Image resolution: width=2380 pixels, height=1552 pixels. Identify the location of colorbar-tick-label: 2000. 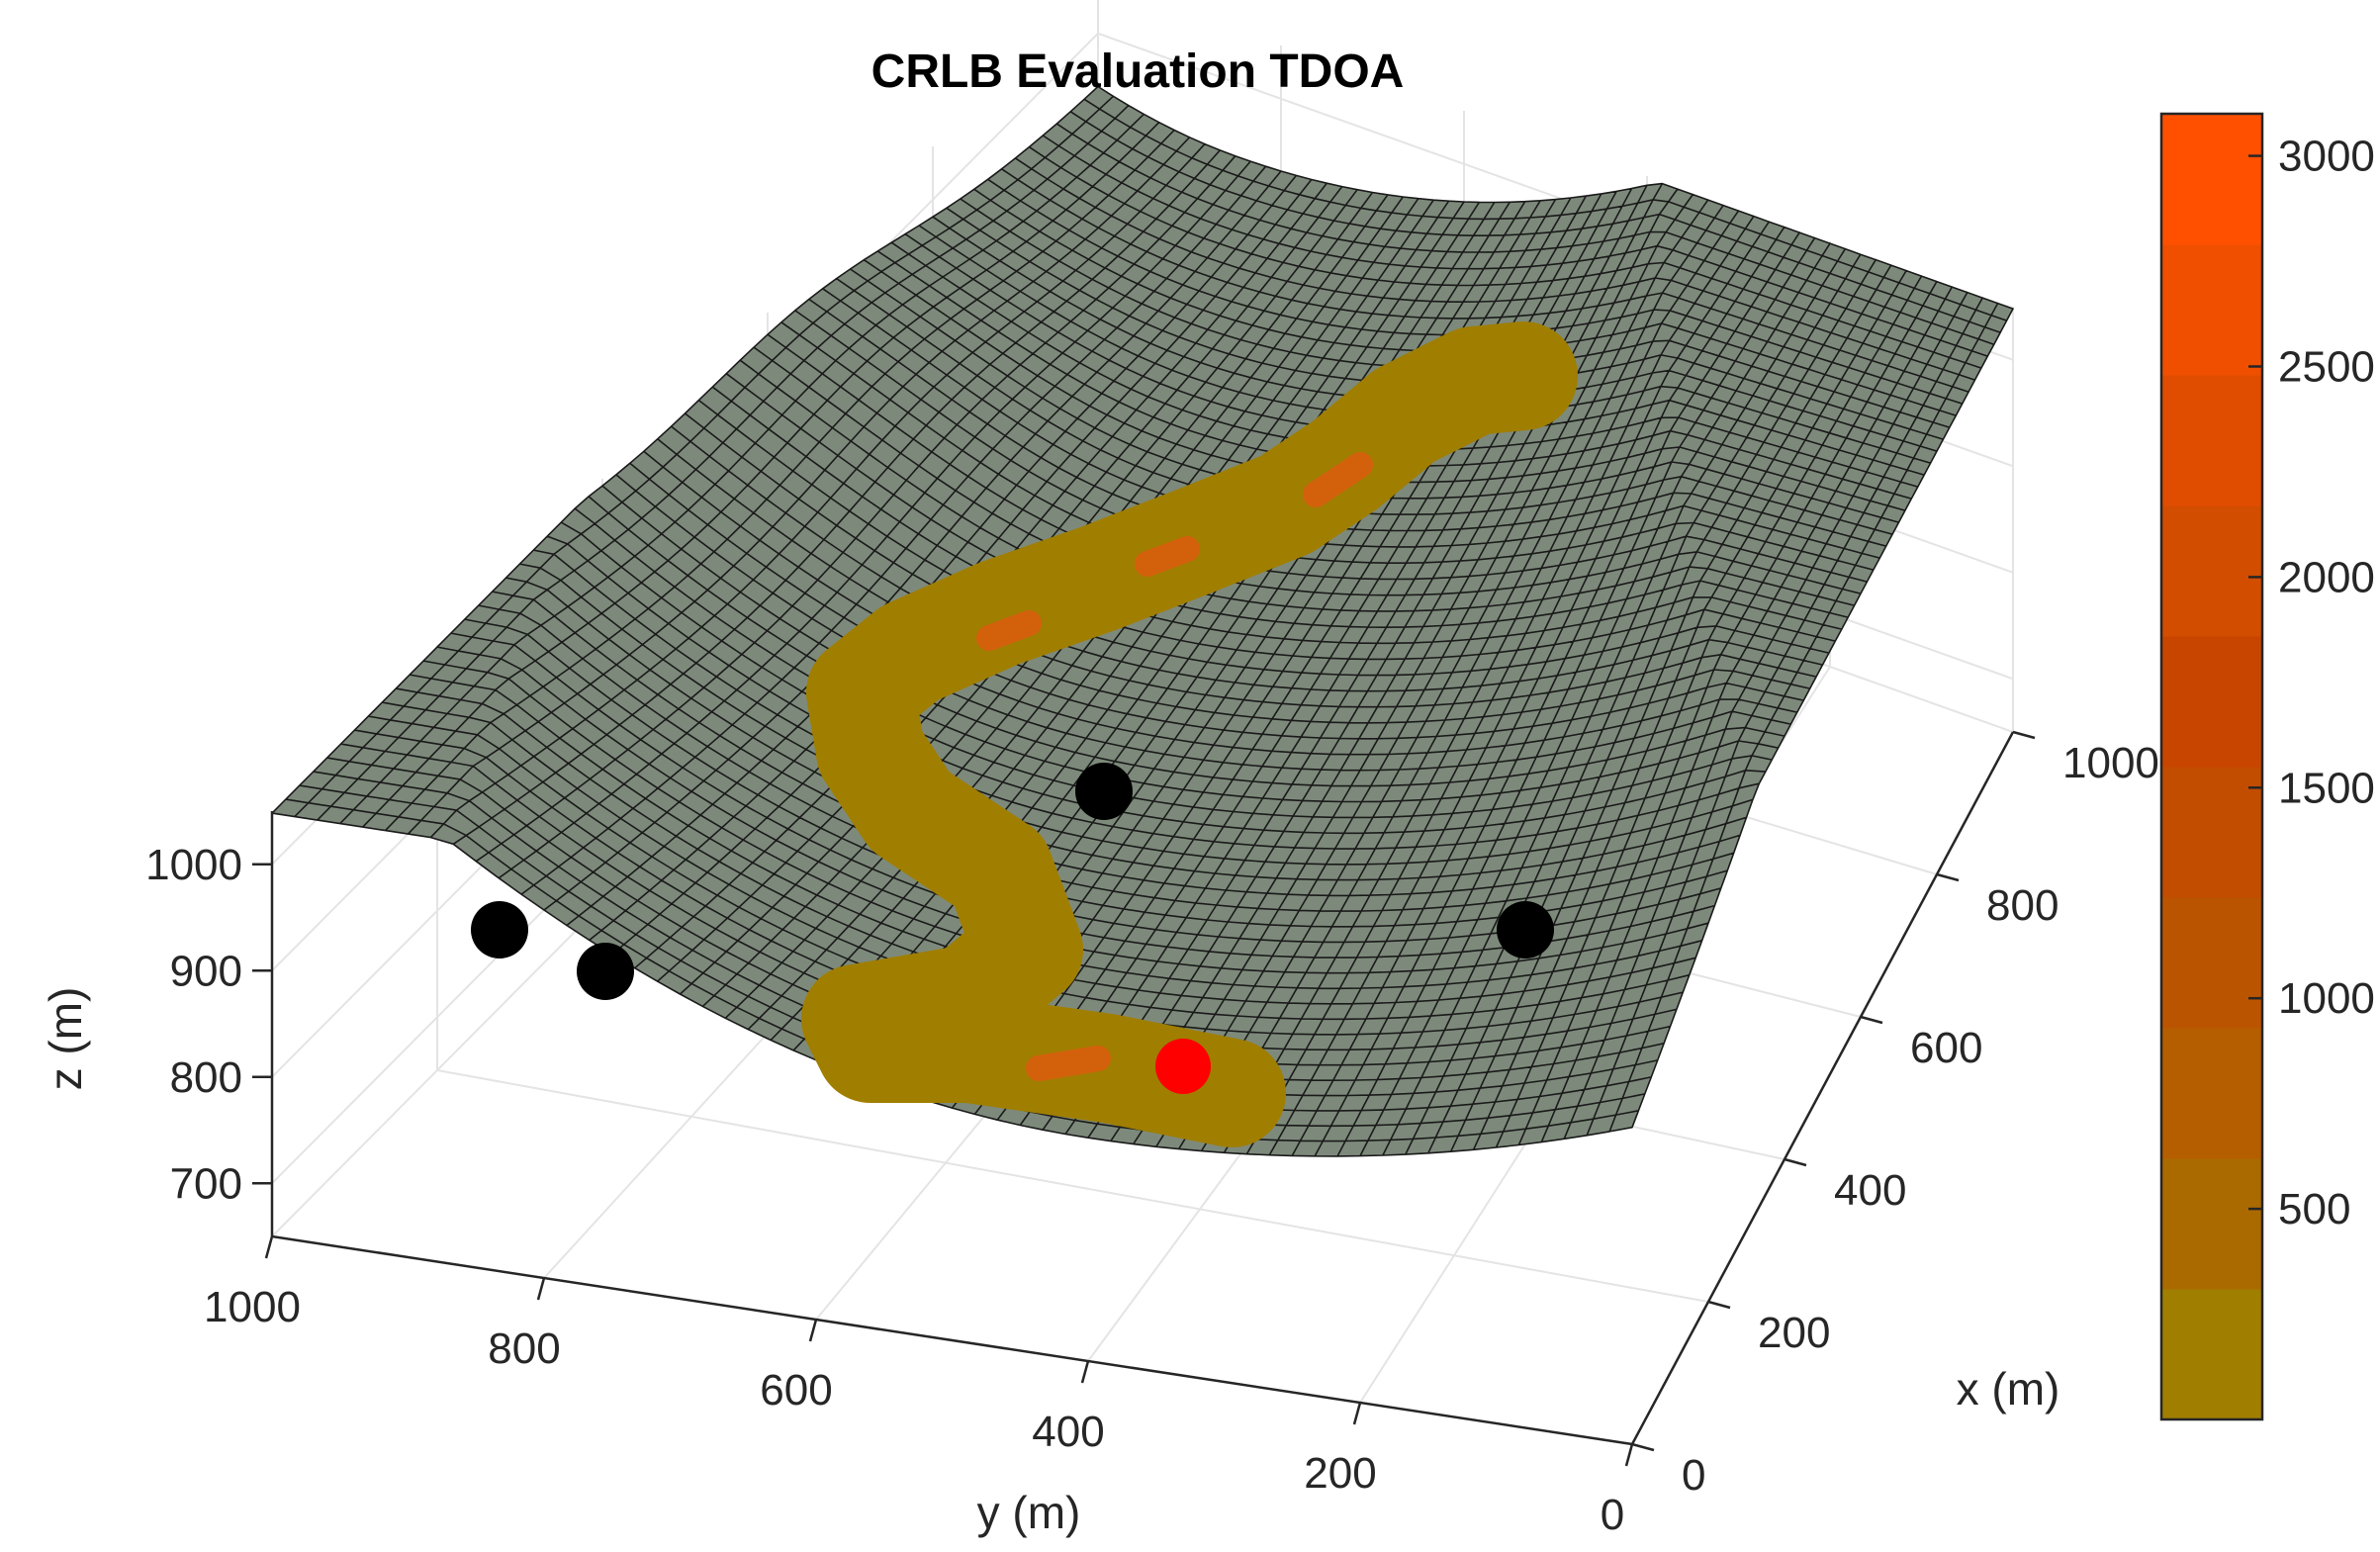
(2326, 577).